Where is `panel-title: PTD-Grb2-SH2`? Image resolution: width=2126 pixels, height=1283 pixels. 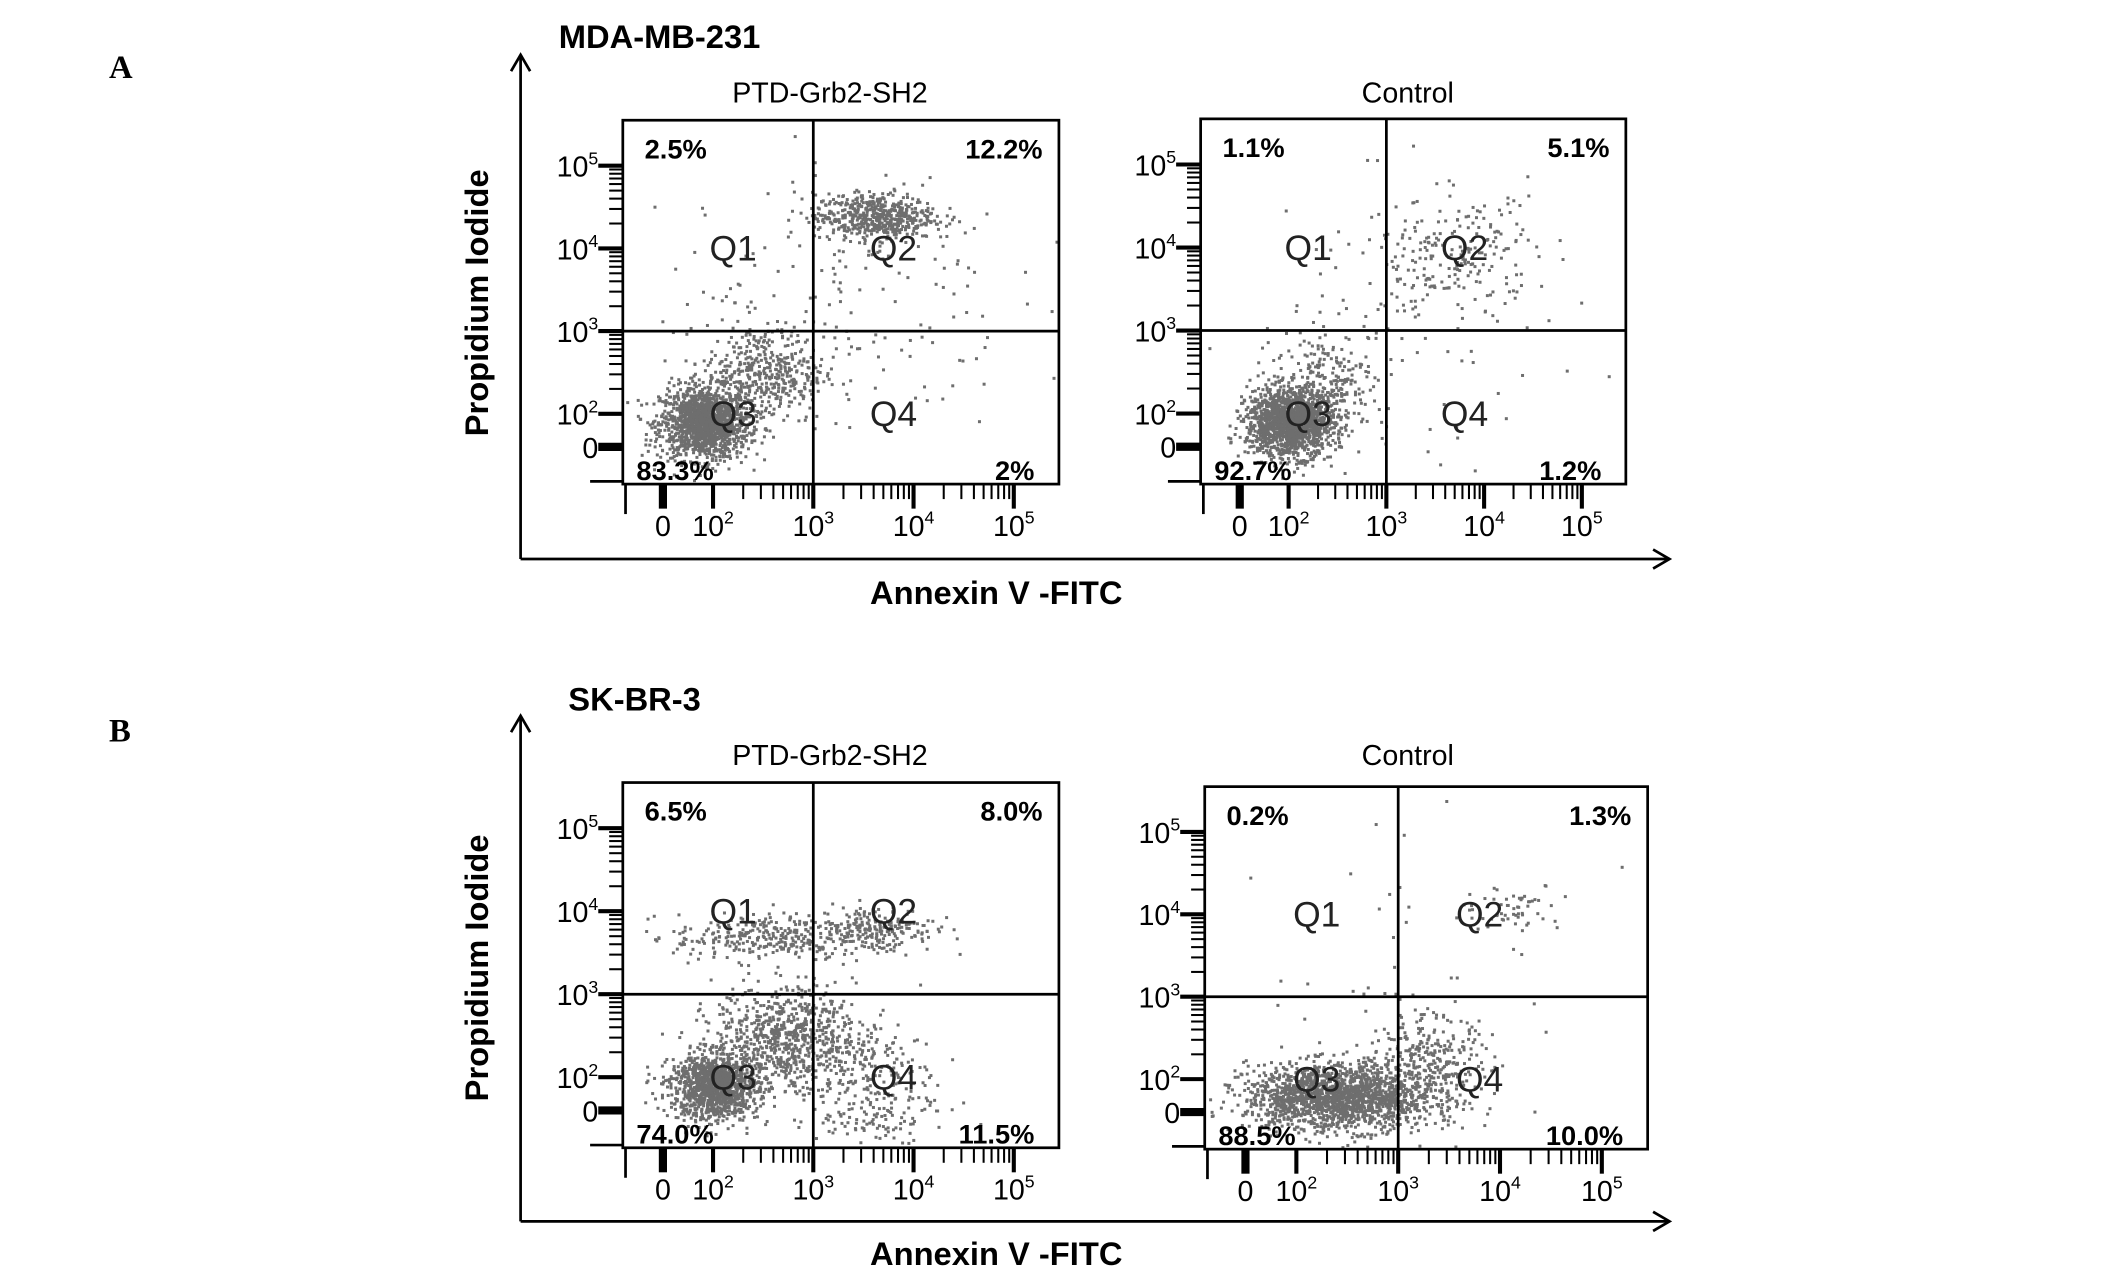
panel-title: PTD-Grb2-SH2 is located at coordinates (830, 756).